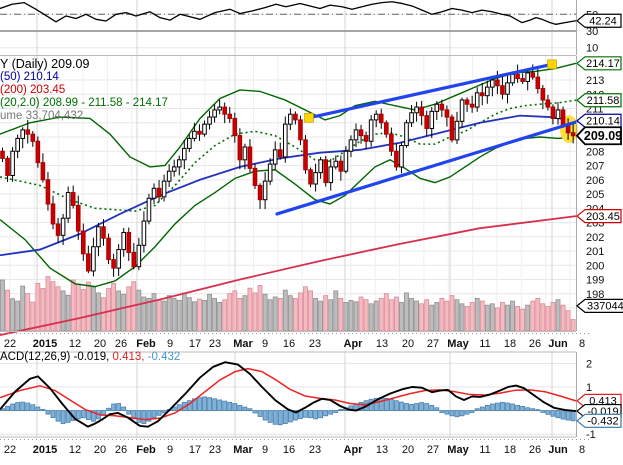  I want to click on date-axis-label-macd: Feb, so click(146, 450).